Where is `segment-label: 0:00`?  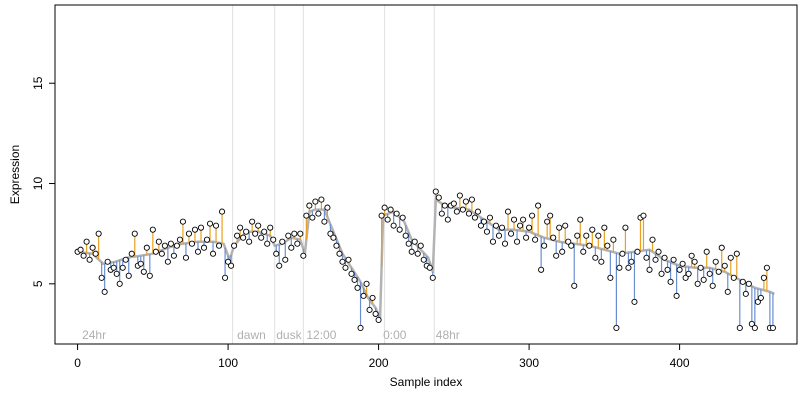
segment-label: 0:00 is located at coordinates (395, 335).